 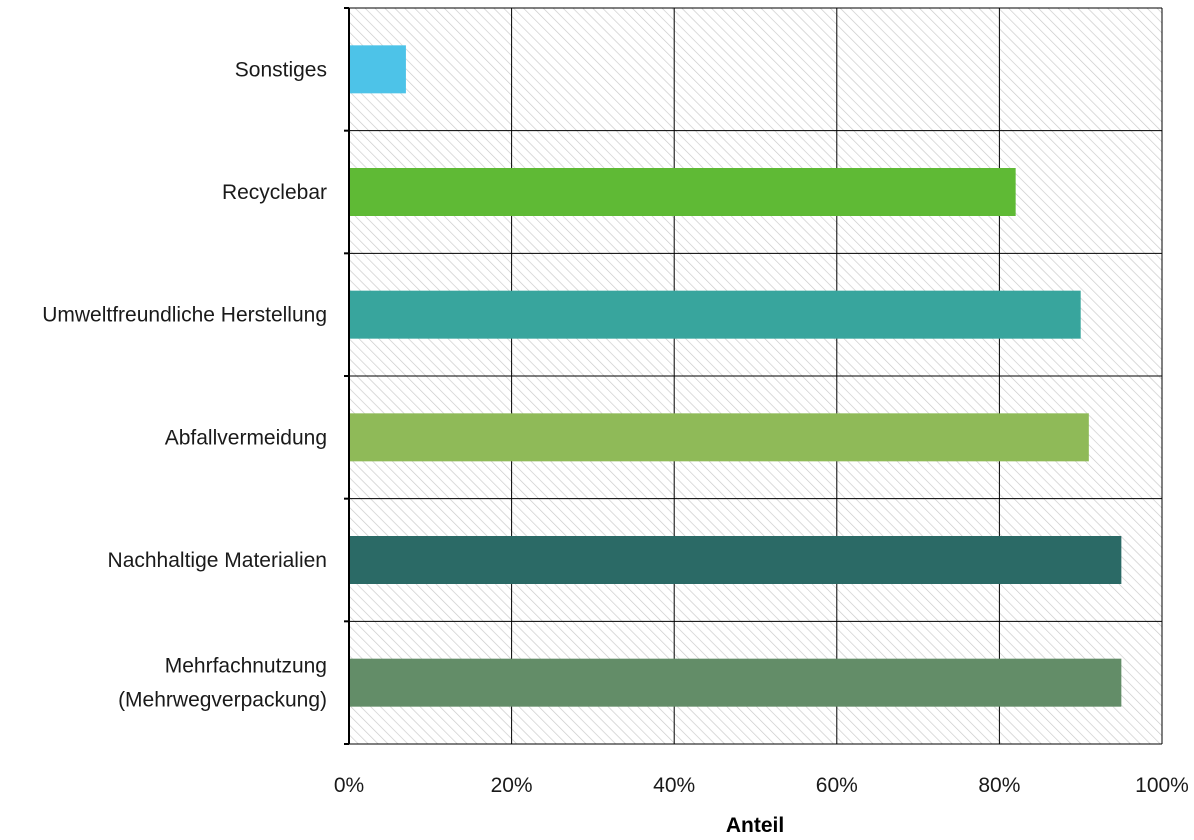 I want to click on category-label: Nachhaltige Materialien, so click(x=217, y=560).